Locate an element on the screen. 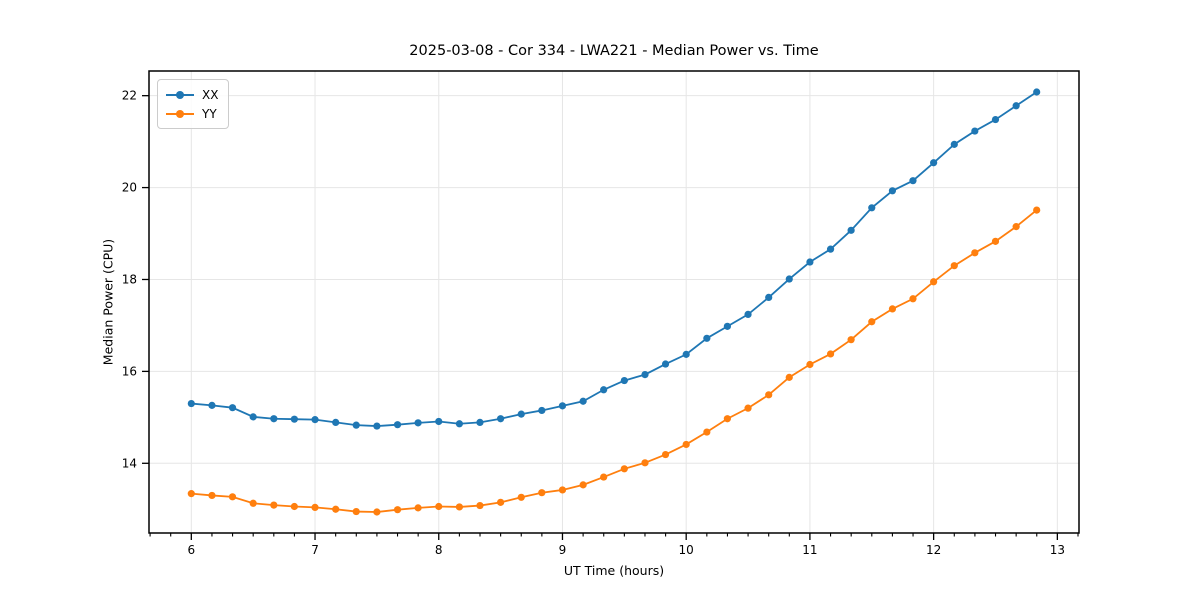 This screenshot has height=600, width=1200. x-tick-label: 8 is located at coordinates (439, 550).